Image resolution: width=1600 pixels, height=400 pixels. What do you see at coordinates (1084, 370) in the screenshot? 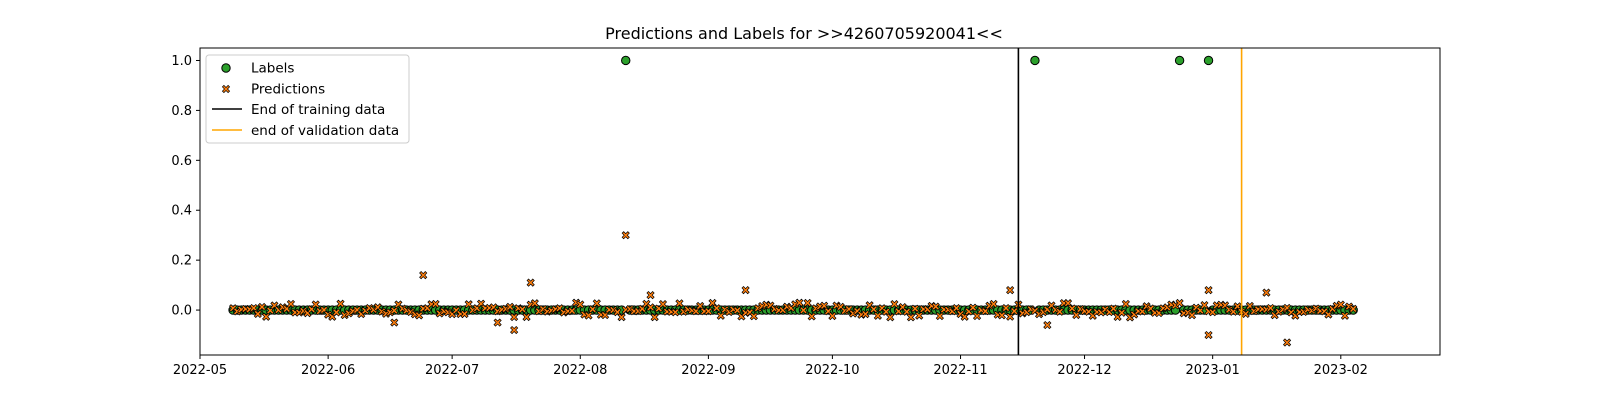
I see `x-tick-label: 2022-12` at bounding box center [1084, 370].